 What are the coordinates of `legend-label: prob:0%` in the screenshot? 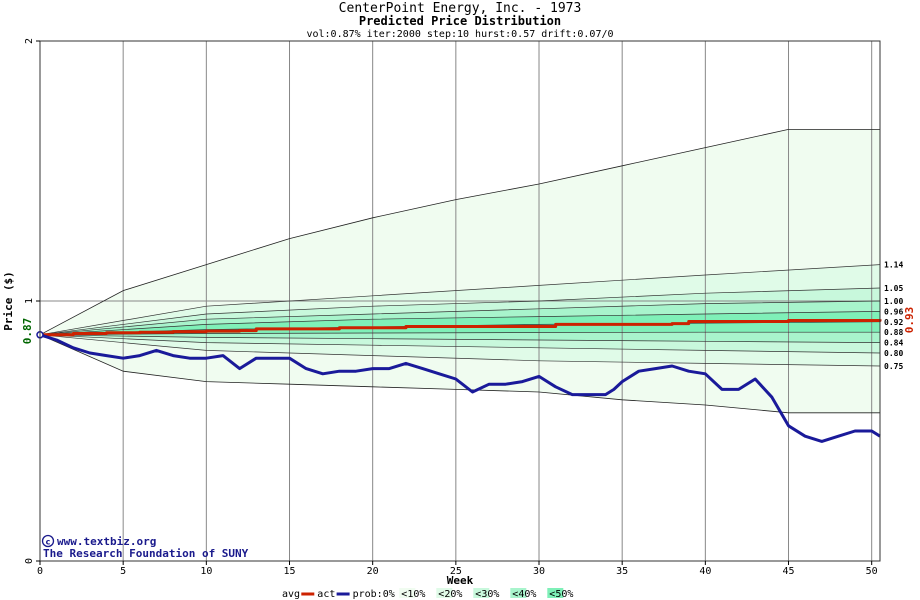 It's located at (374, 594).